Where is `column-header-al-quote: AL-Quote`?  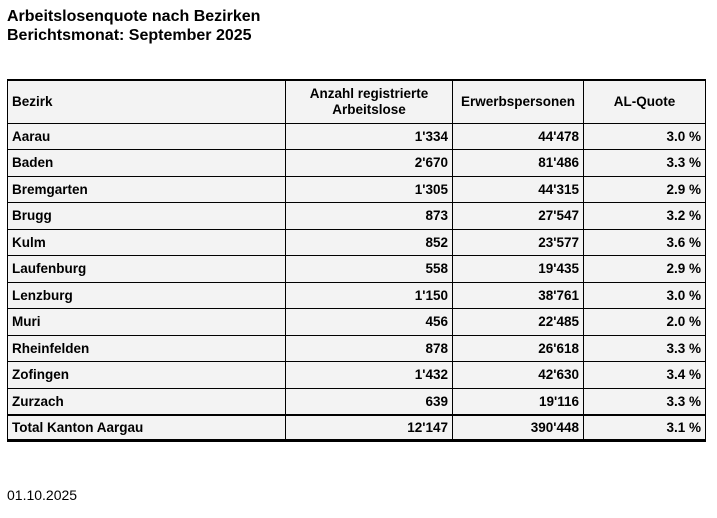
column-header-al-quote: AL-Quote is located at coordinates (644, 101).